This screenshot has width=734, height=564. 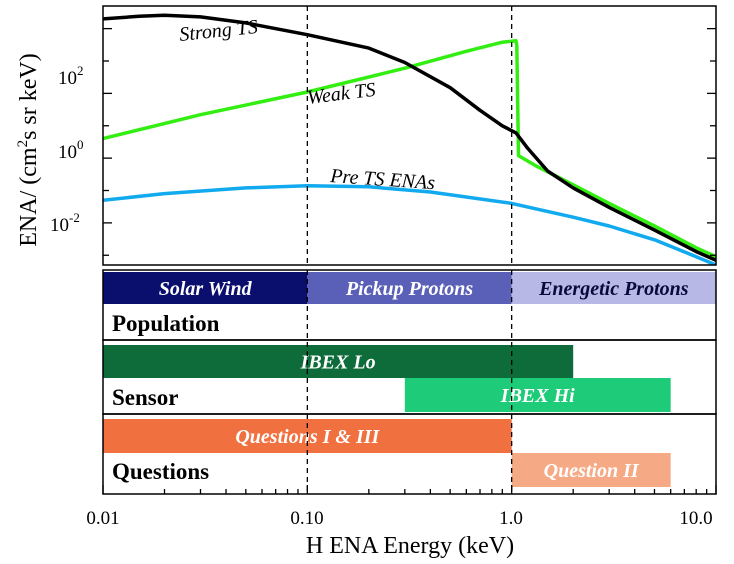 What do you see at coordinates (28, 149) in the screenshot?
I see `y-axis-title: ENA/ (cm2s sr keV)` at bounding box center [28, 149].